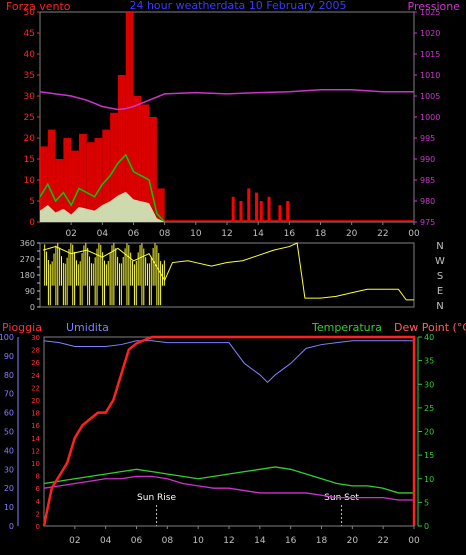 The image size is (466, 555). I want to click on humidity-tick-label: 30, so click(9, 469).